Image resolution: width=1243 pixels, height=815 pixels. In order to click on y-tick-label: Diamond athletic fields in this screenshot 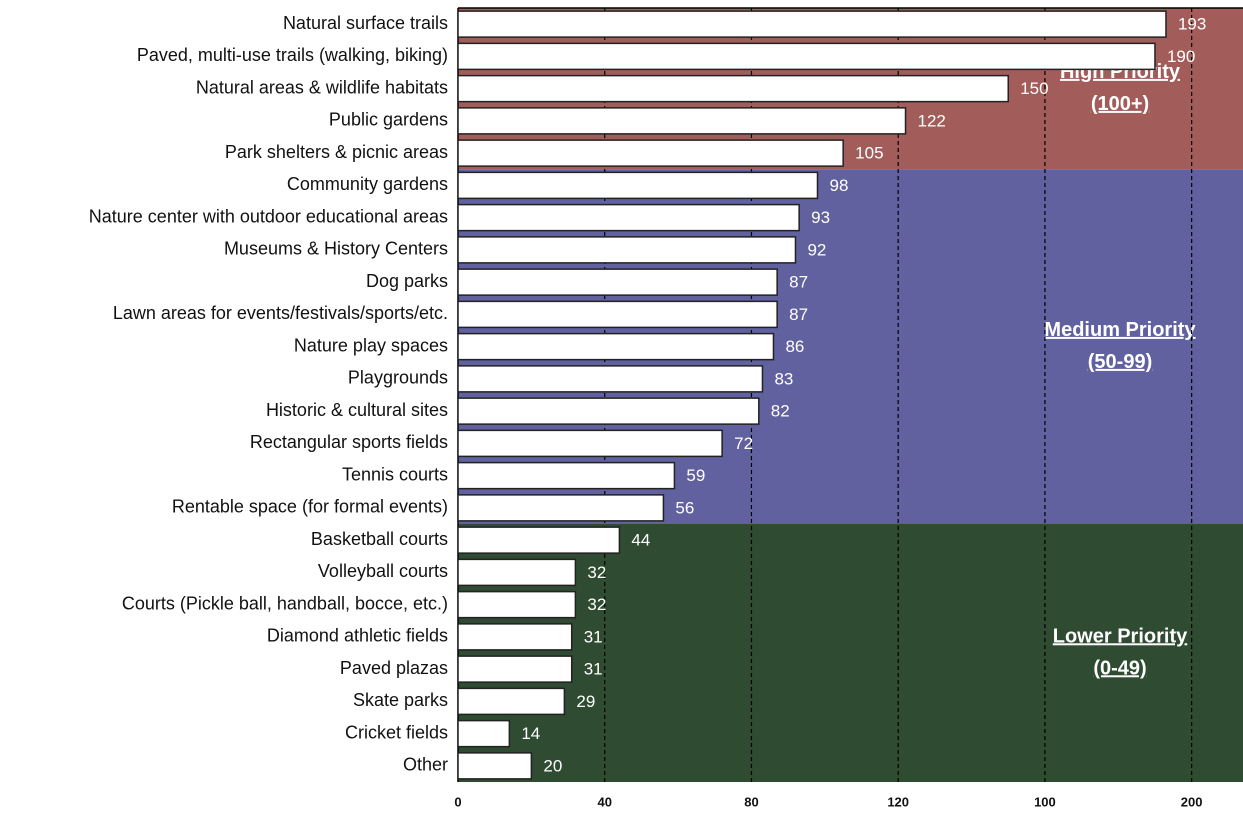, I will do `click(357, 636)`.